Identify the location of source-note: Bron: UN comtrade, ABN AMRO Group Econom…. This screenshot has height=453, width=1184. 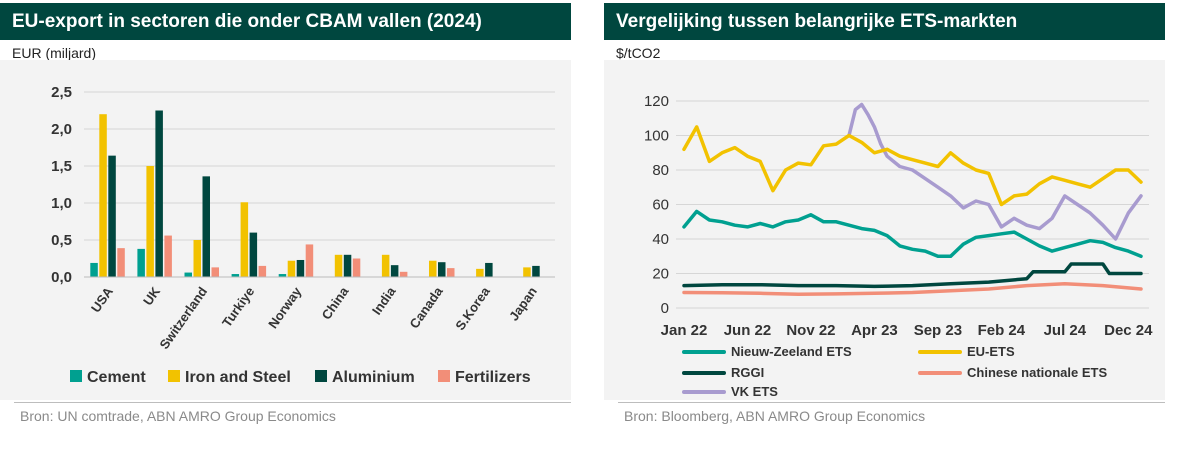
(178, 416).